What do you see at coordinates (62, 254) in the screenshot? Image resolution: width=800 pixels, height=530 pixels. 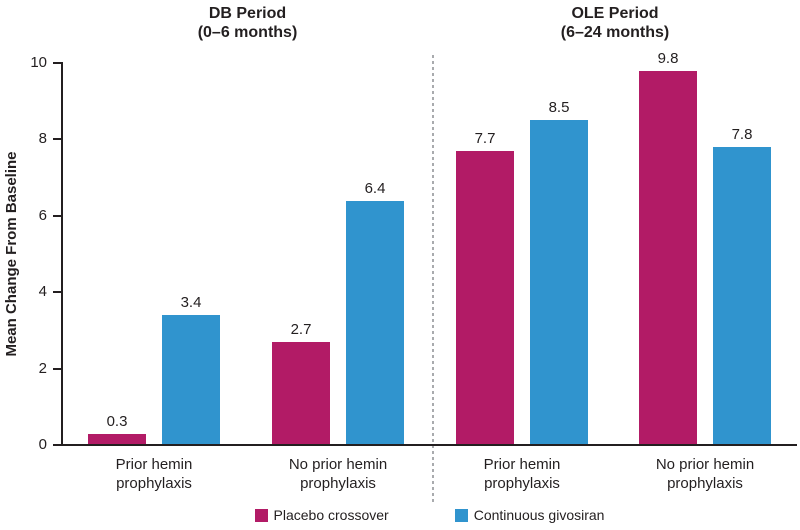 I see `y-axis-line` at bounding box center [62, 254].